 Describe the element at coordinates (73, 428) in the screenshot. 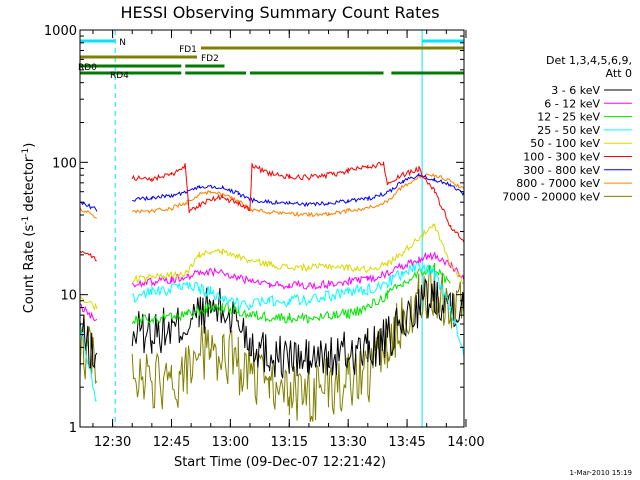

I see `y-tick-label-0: 1` at that location.